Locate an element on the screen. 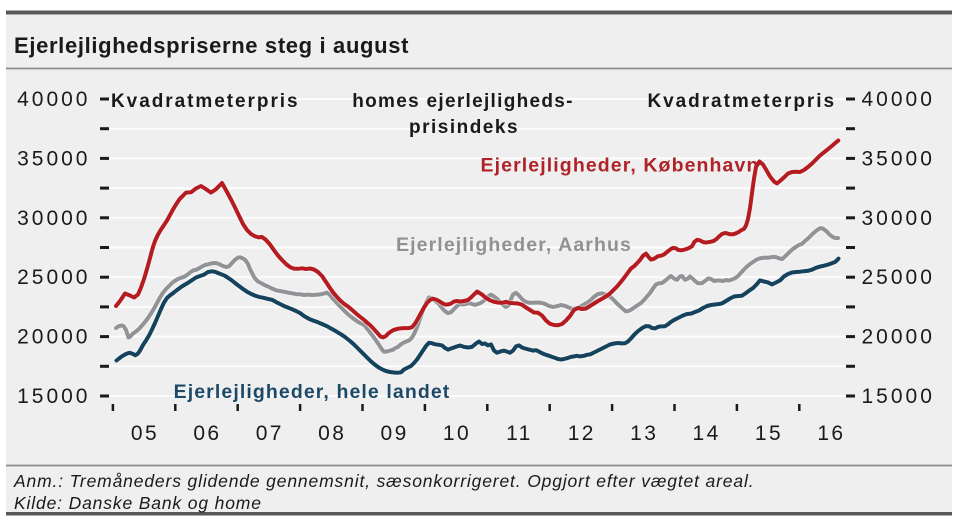 The width and height of the screenshot is (960, 530). svg-text: 15 is located at coordinates (769, 433).